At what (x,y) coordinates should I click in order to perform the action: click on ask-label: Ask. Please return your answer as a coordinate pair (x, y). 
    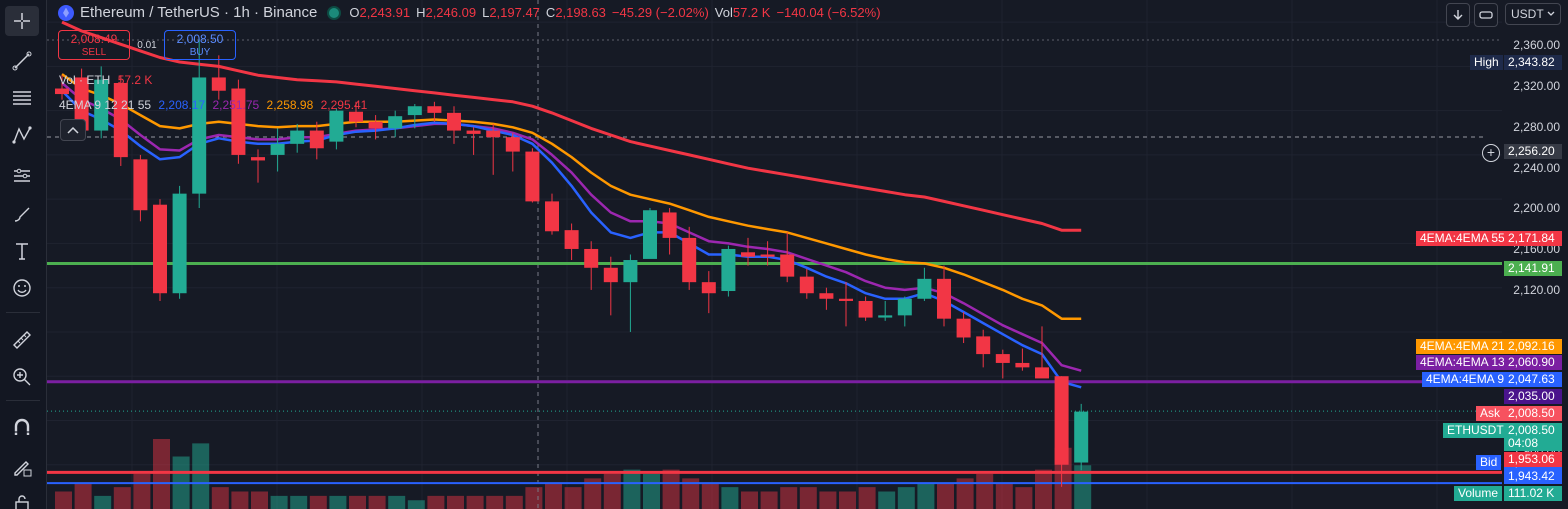
    Looking at the image, I should click on (1490, 413).